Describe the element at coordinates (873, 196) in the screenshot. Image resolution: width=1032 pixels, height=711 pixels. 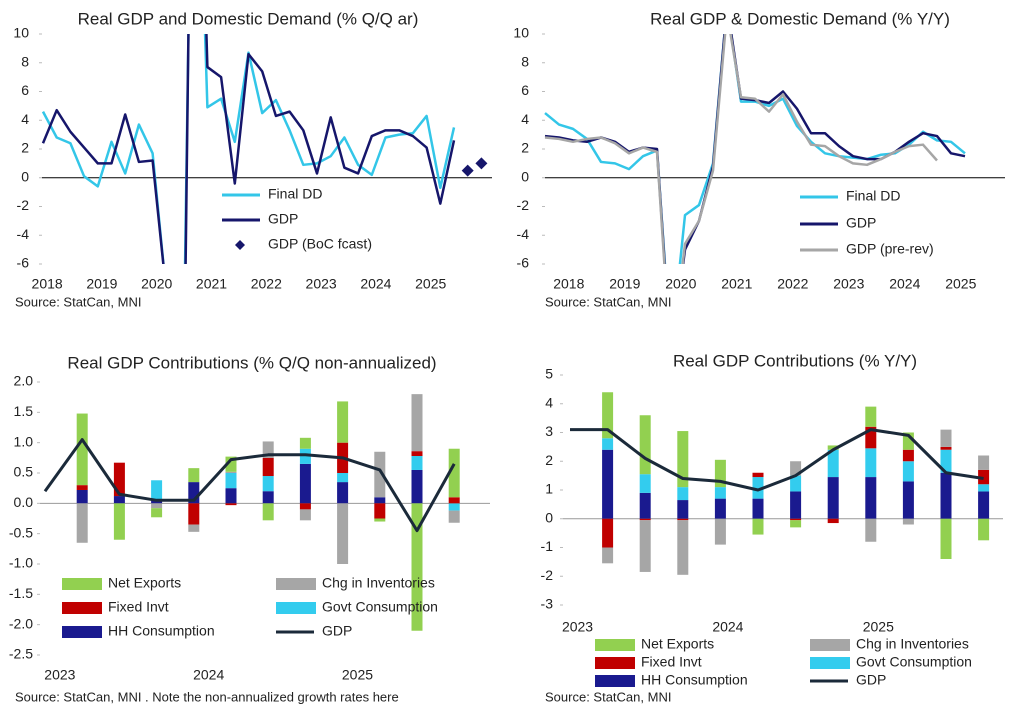
I see `legend-label: Final DD` at that location.